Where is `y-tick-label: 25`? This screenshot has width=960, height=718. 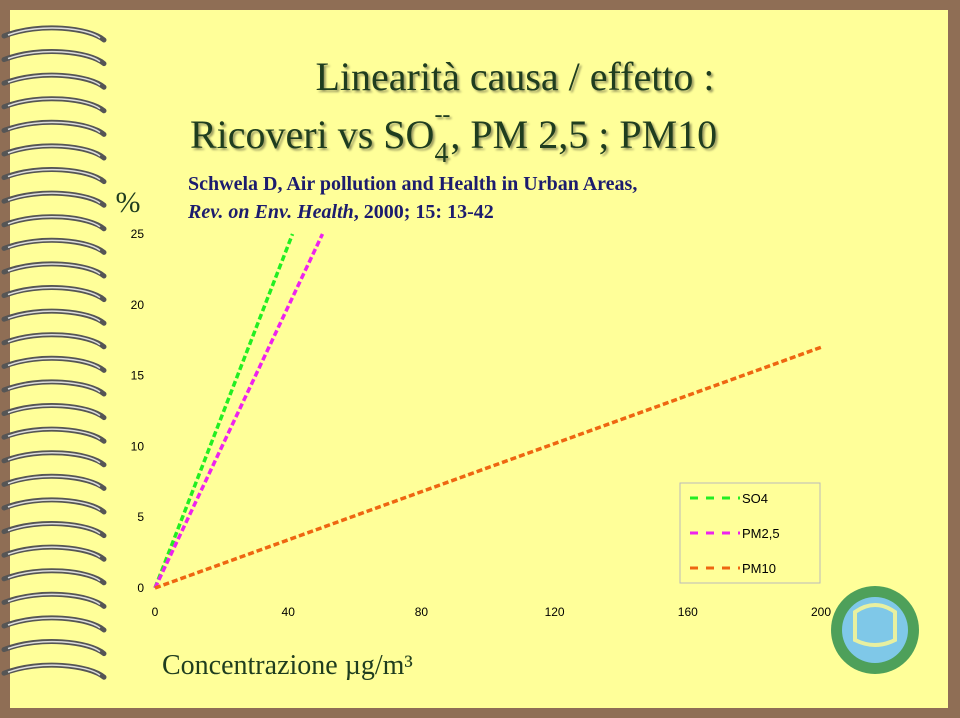 y-tick-label: 25 is located at coordinates (138, 234).